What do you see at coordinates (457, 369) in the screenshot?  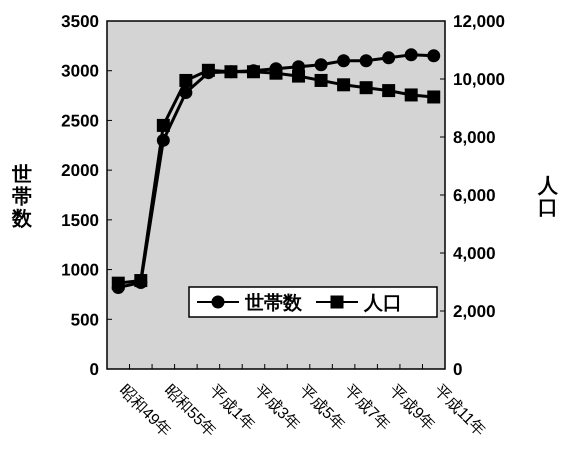 I see `y2-tick-label: 0` at bounding box center [457, 369].